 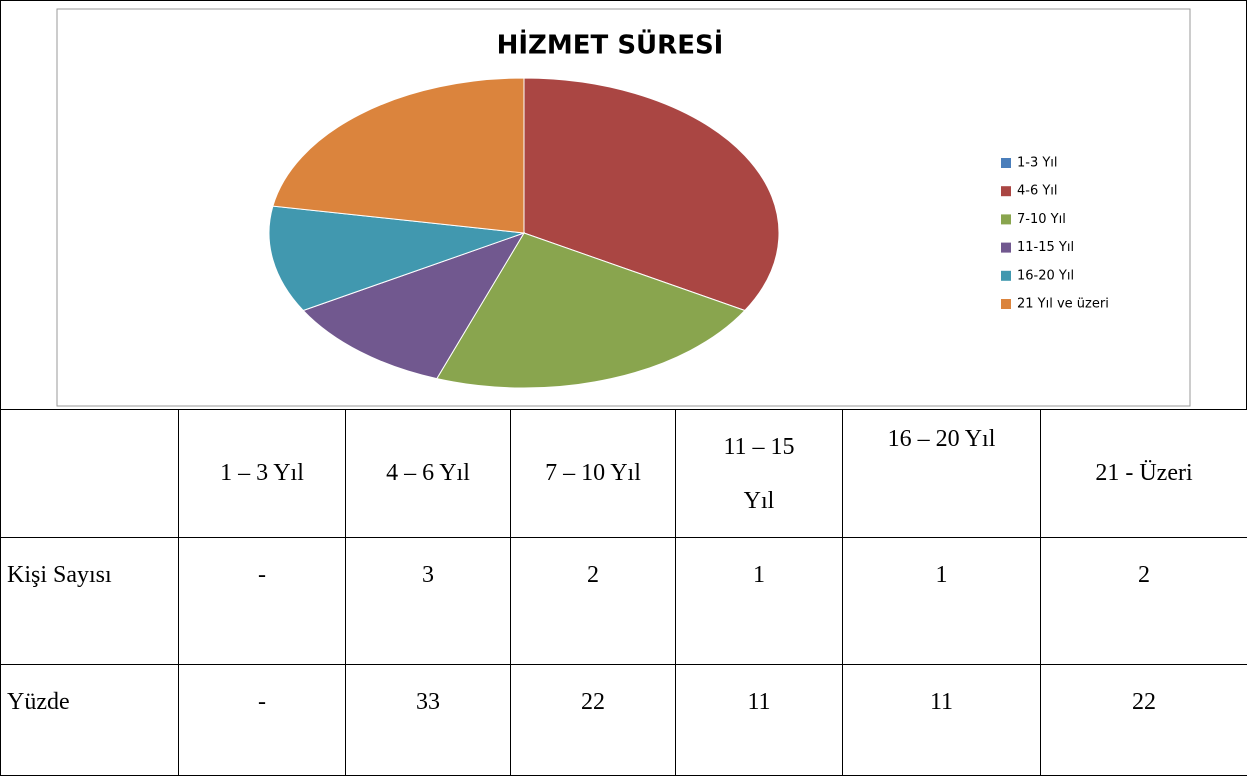 I want to click on header-cell: 7 – 10 Yıl, so click(x=593, y=474).